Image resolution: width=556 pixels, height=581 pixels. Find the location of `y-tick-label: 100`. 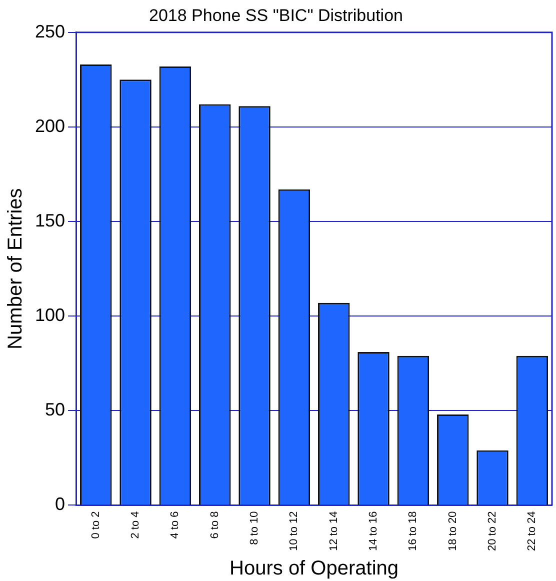

y-tick-label: 100 is located at coordinates (50, 315).